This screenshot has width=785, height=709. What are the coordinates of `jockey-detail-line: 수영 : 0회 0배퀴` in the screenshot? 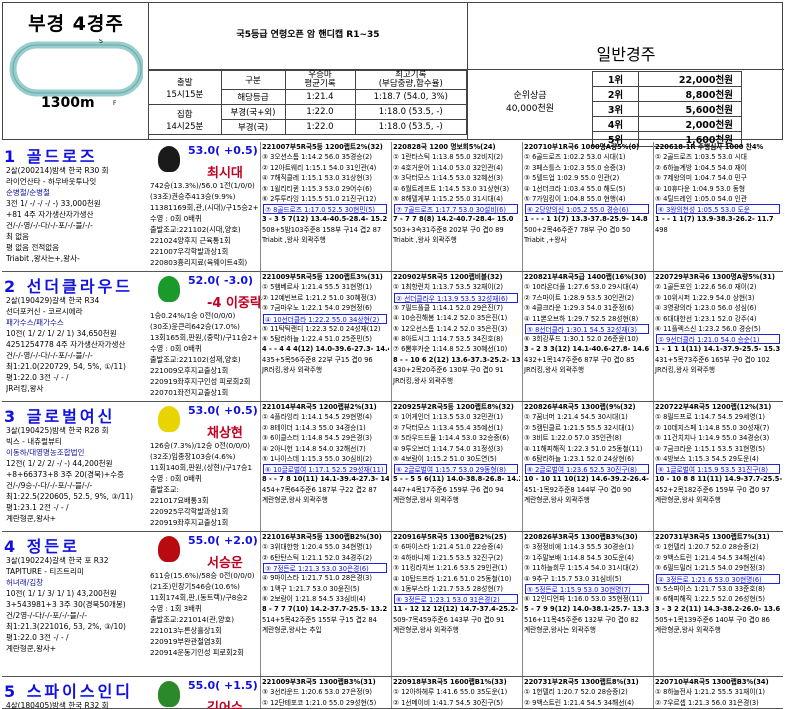 It's located at (176, 348).